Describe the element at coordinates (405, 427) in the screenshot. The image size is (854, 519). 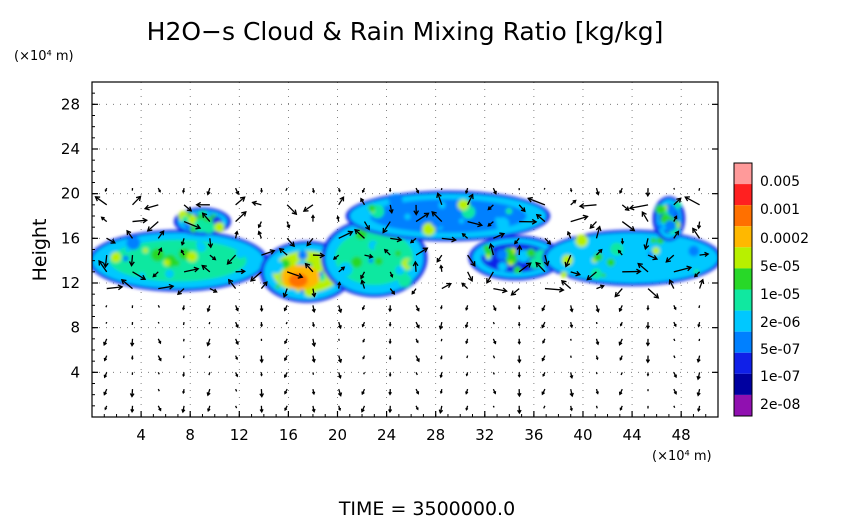
I see `x-axis: 4 8 12 16 20 24 28 32 36 40 44 48` at that location.